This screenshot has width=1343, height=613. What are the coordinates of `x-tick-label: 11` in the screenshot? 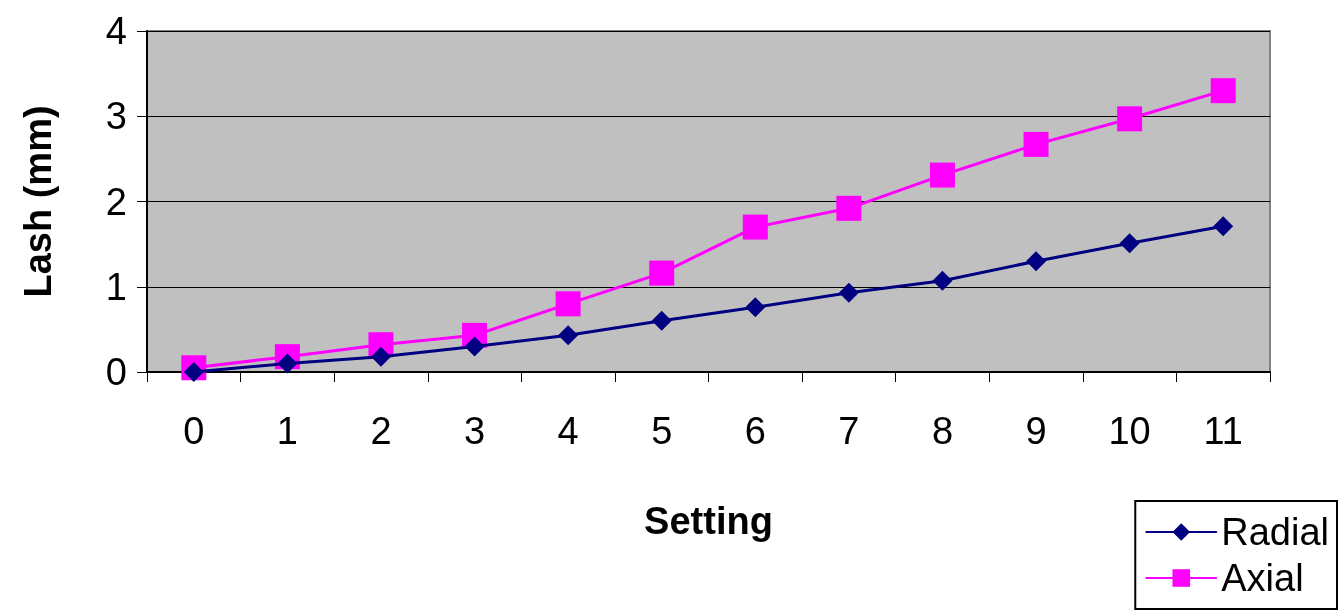 It's located at (1223, 431).